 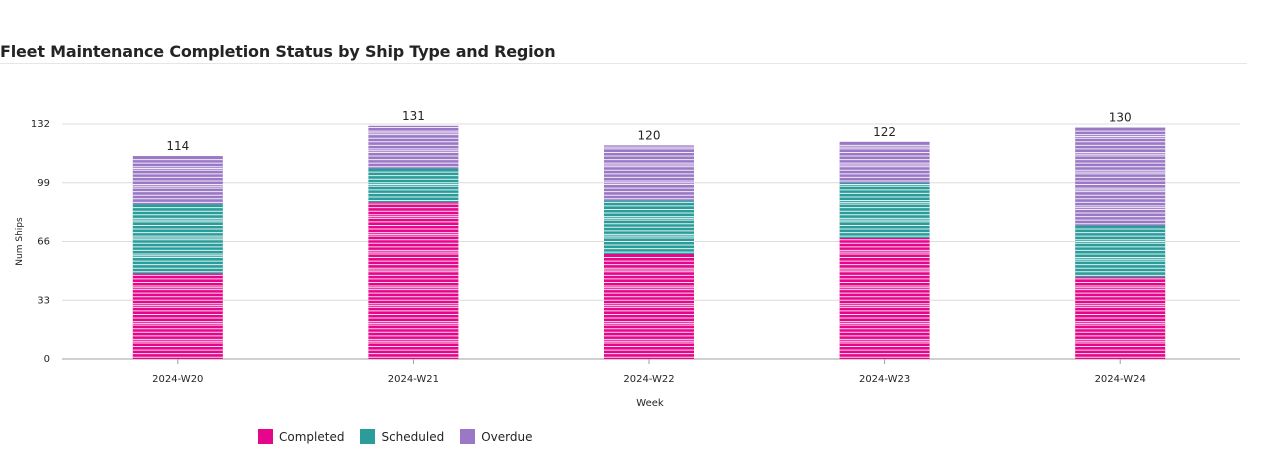 I want to click on y-tick-label: 132, so click(x=40, y=124).